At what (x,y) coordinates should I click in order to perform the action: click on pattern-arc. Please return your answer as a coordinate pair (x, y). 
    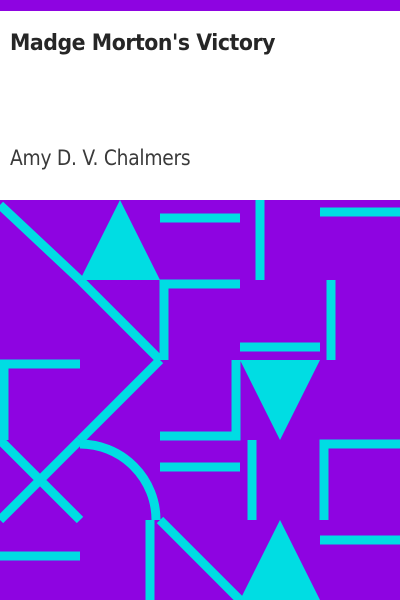
    Looking at the image, I should click on (120, 480).